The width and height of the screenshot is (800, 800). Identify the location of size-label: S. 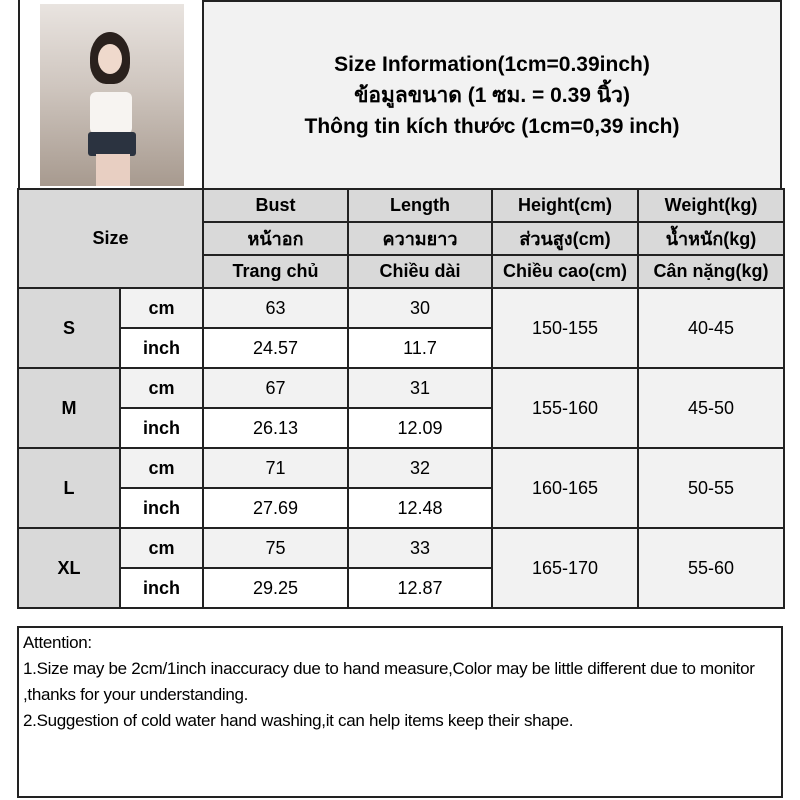
(69, 328).